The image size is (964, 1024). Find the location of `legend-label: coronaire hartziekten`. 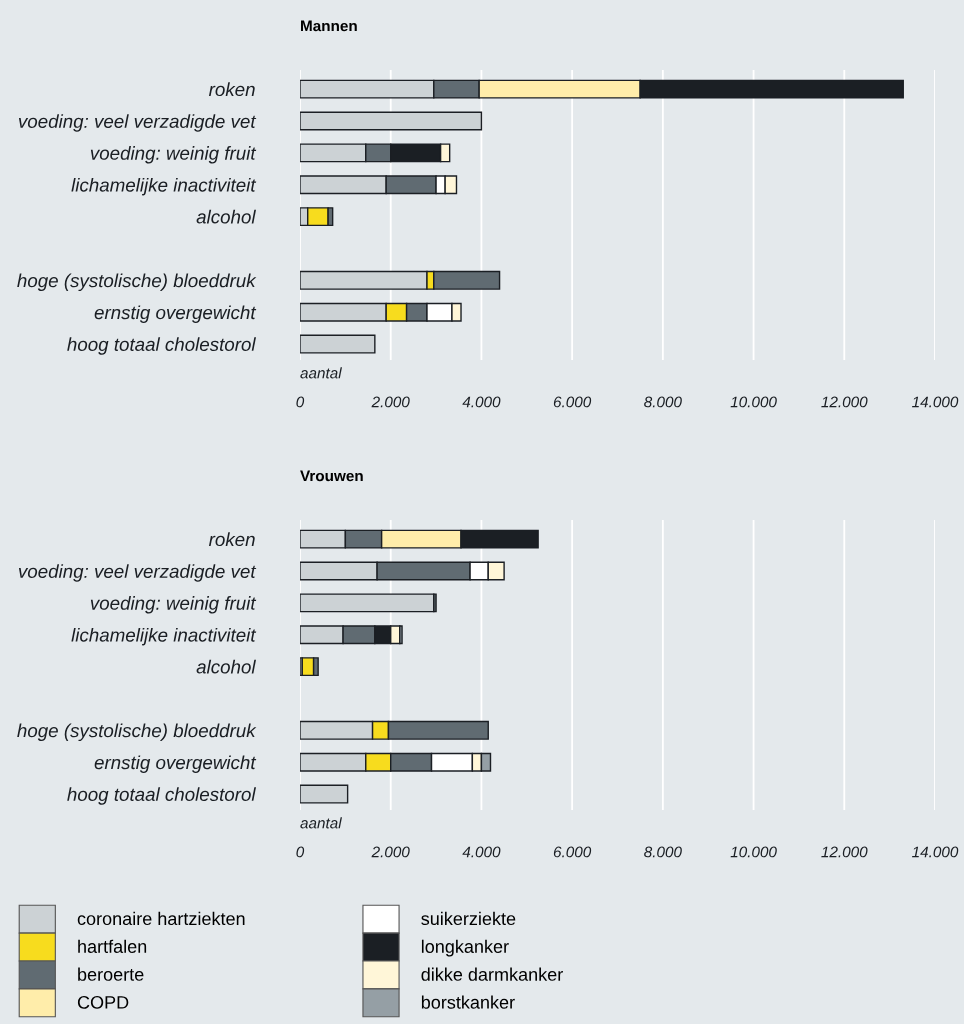

legend-label: coronaire hartziekten is located at coordinates (161, 918).